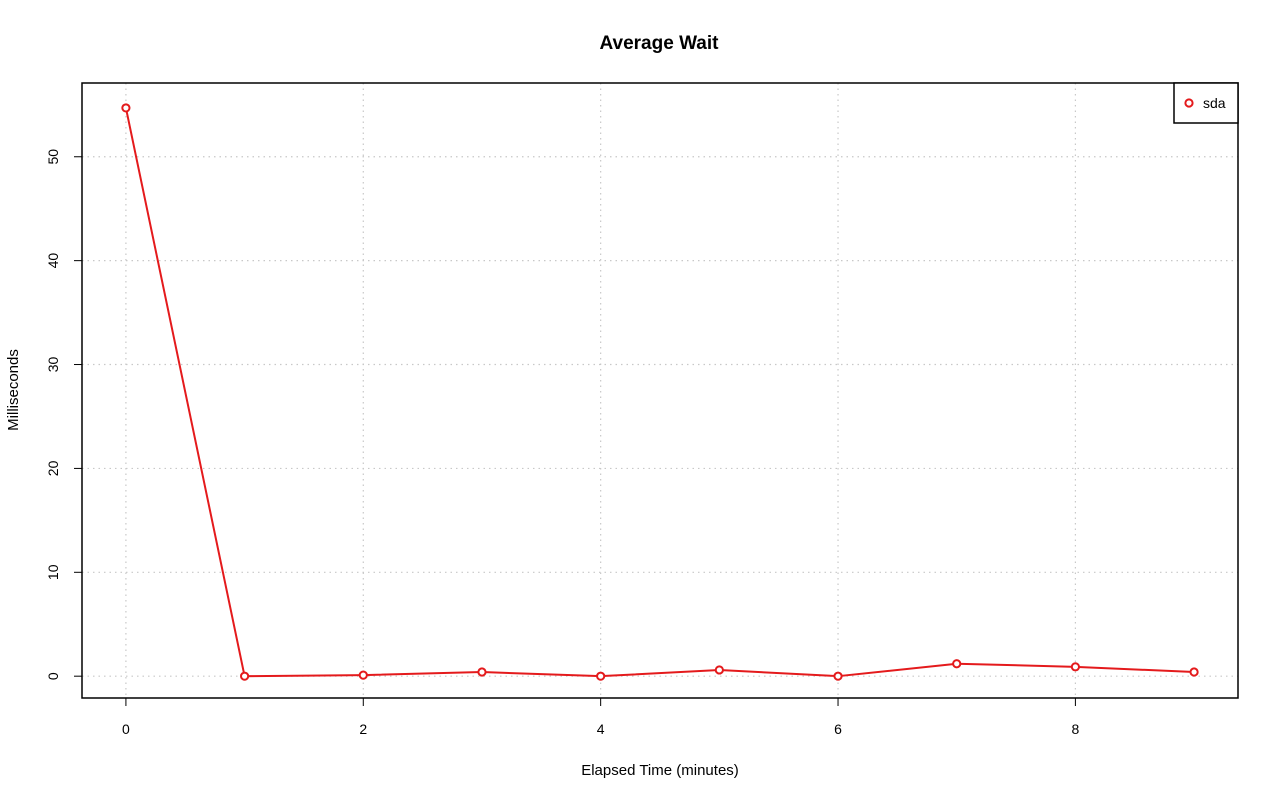 Image resolution: width=1280 pixels, height=801 pixels. I want to click on y-tick-label: 30, so click(53, 365).